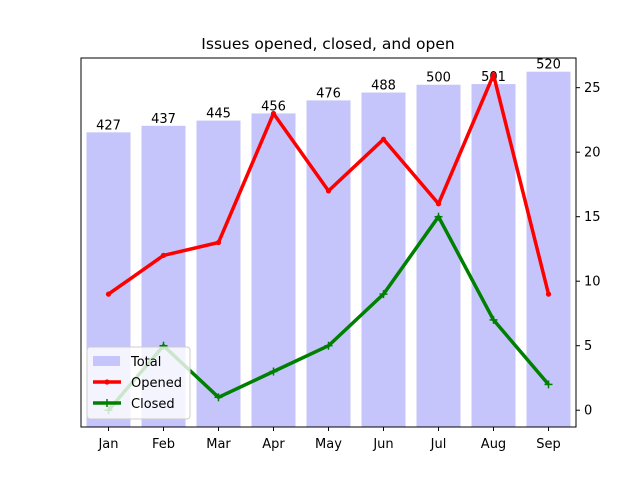 The image size is (640, 480). I want to click on bar-value-label: 427, so click(108, 125).